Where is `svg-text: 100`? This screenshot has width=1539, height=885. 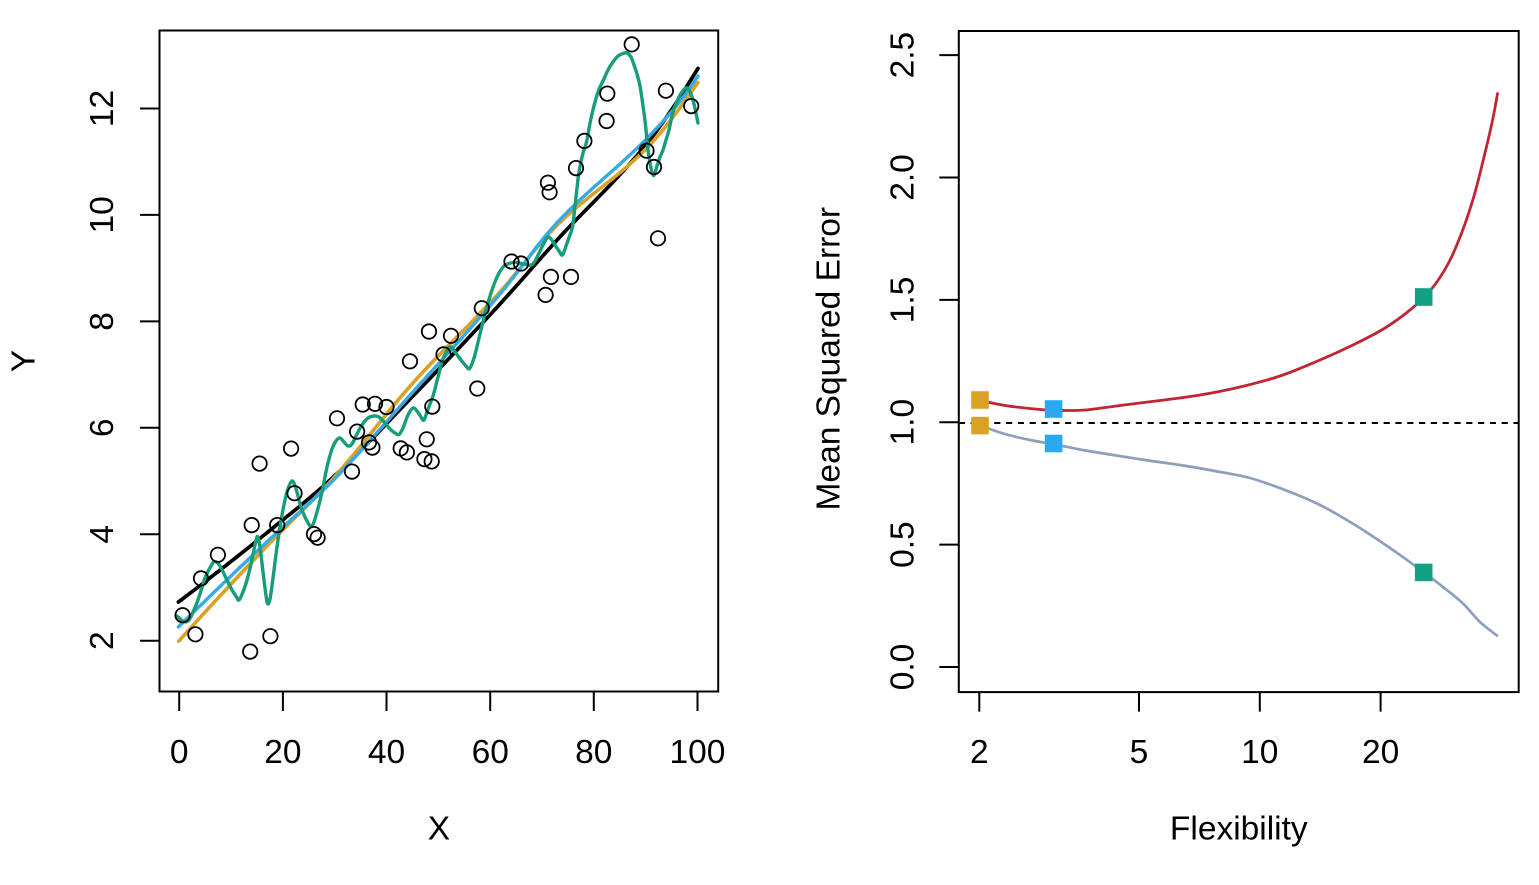 svg-text: 100 is located at coordinates (698, 752).